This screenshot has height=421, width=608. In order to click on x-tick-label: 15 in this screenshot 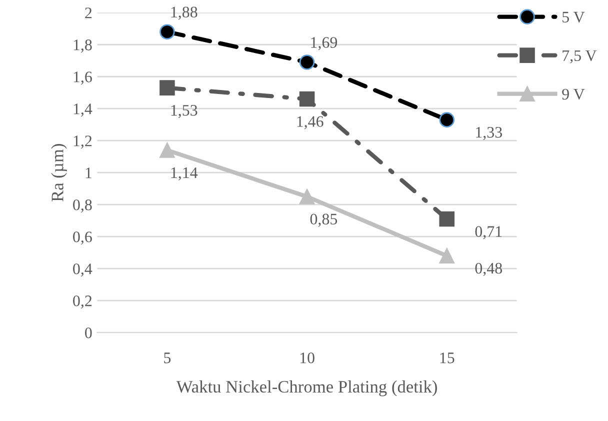, I will do `click(447, 358)`.